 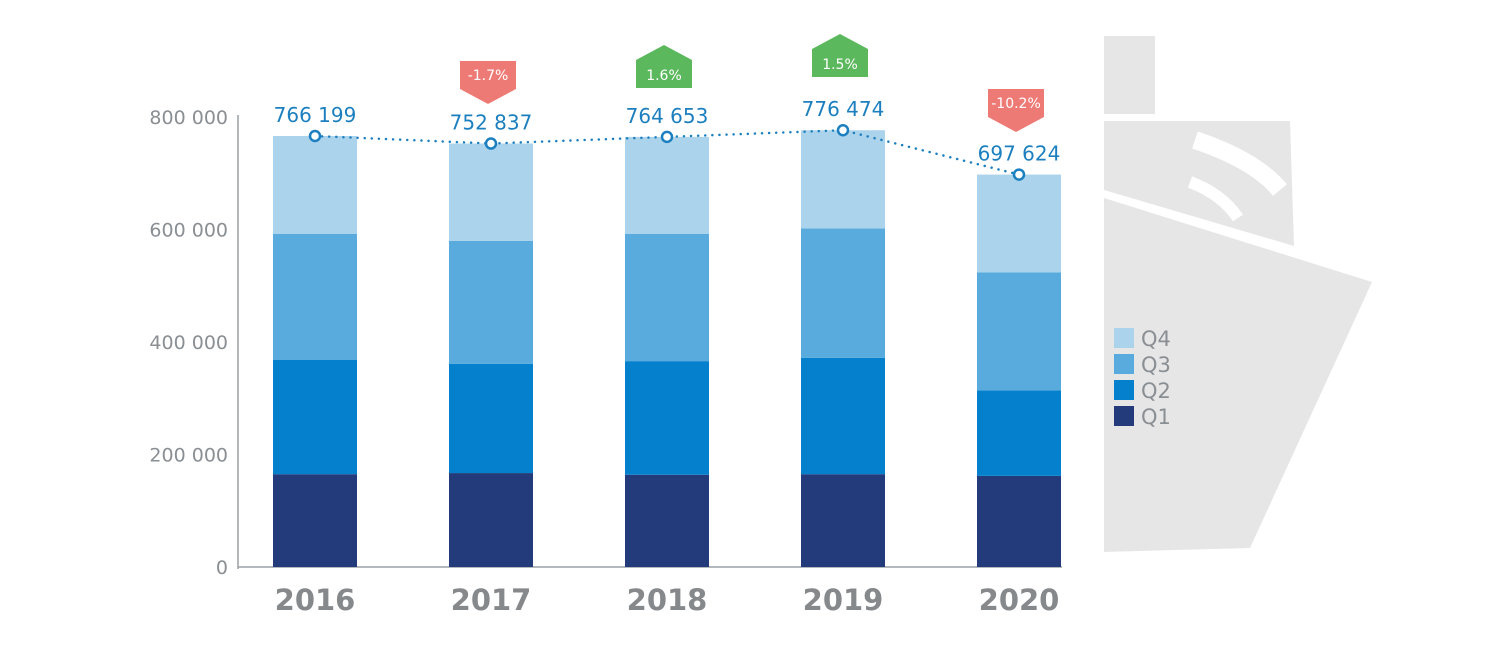 I want to click on legend-label-q4: Q4, so click(x=1156, y=339).